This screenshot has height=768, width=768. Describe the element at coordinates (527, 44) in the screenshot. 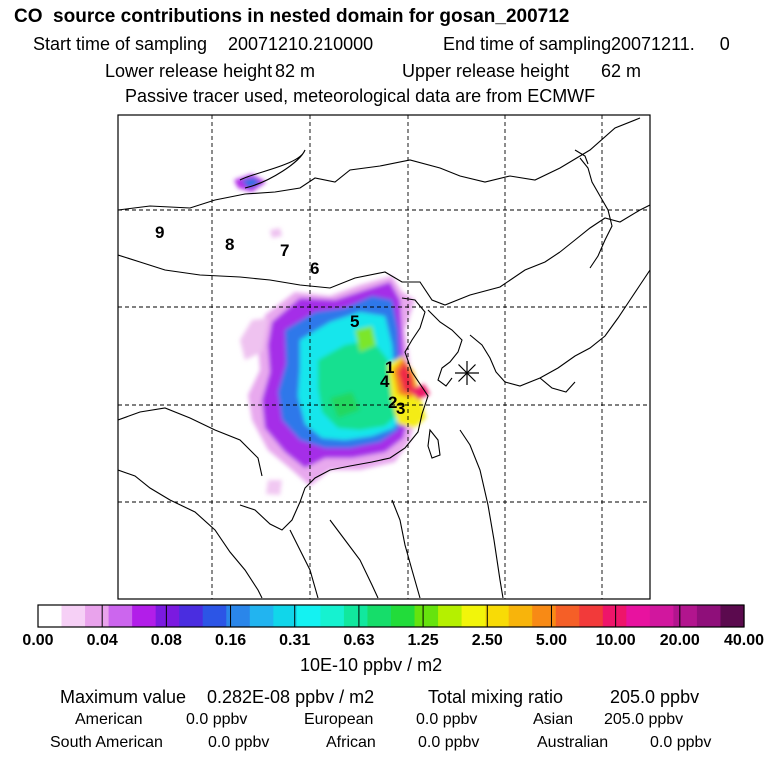

I see `end-time-label: End time of sampling` at that location.